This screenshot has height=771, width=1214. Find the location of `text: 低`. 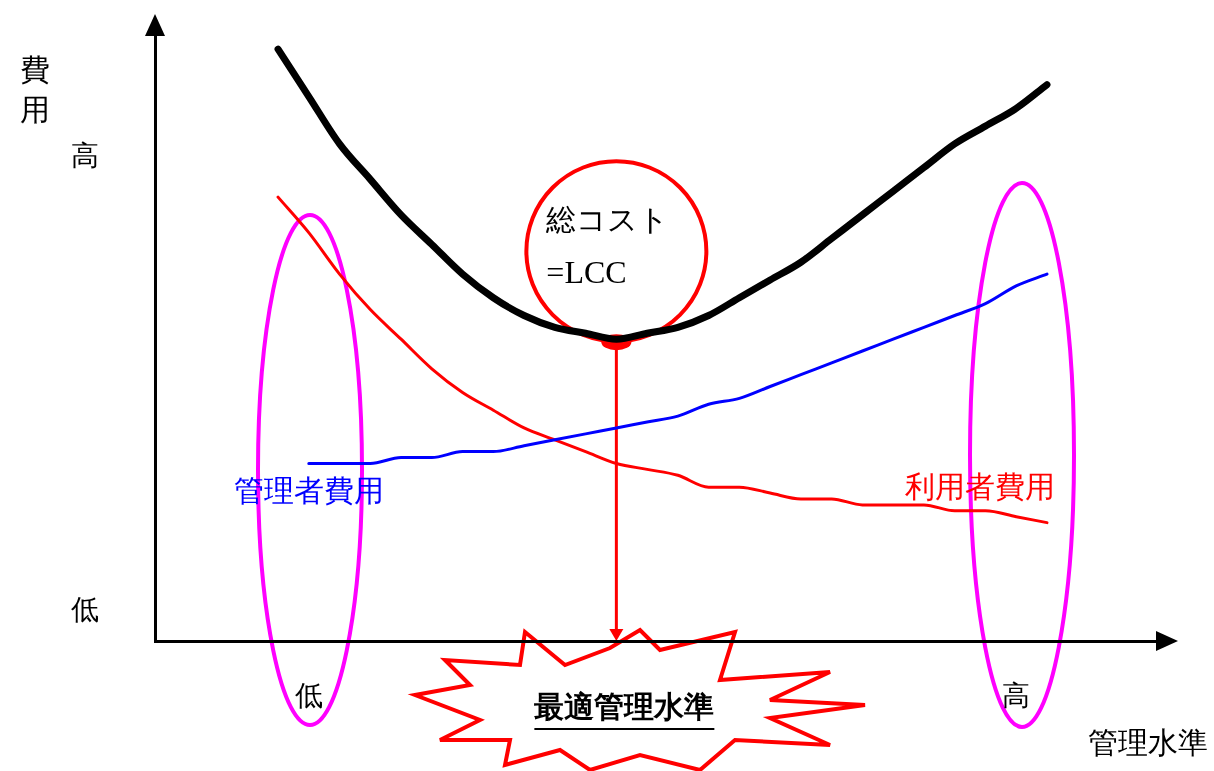

text: 低 is located at coordinates (85, 610).